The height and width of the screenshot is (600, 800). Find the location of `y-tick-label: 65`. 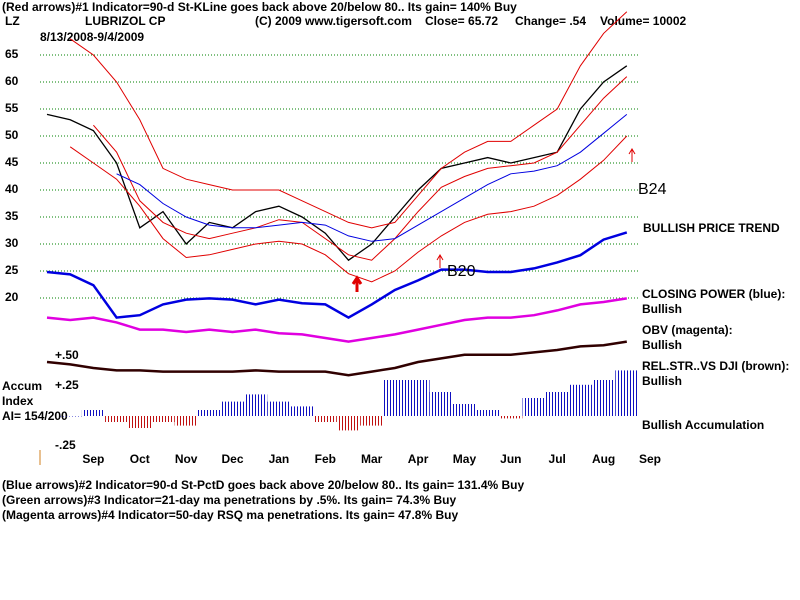

y-tick-label: 65 is located at coordinates (12, 54).